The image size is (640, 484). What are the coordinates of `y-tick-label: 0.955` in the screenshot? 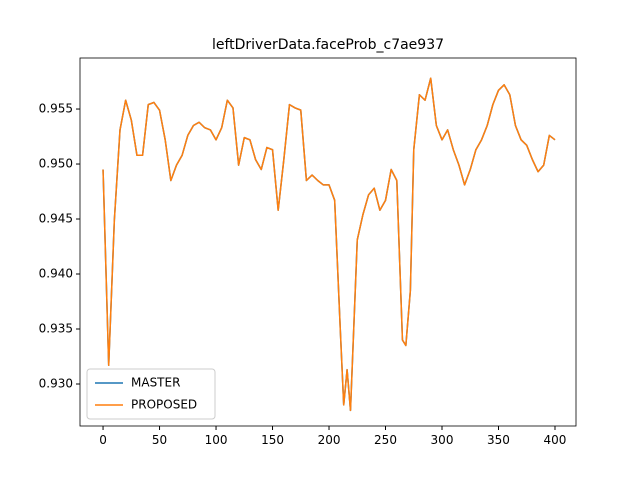 It's located at (56, 109).